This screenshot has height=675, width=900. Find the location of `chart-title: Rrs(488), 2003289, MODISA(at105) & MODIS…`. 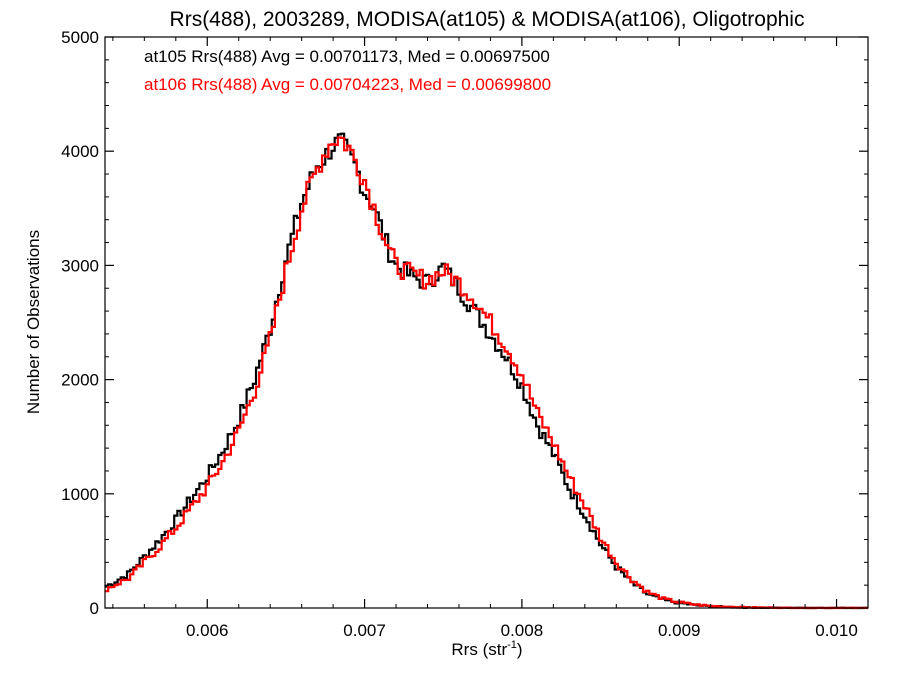

chart-title: Rrs(488), 2003289, MODISA(at105) & MODIS… is located at coordinates (487, 19).